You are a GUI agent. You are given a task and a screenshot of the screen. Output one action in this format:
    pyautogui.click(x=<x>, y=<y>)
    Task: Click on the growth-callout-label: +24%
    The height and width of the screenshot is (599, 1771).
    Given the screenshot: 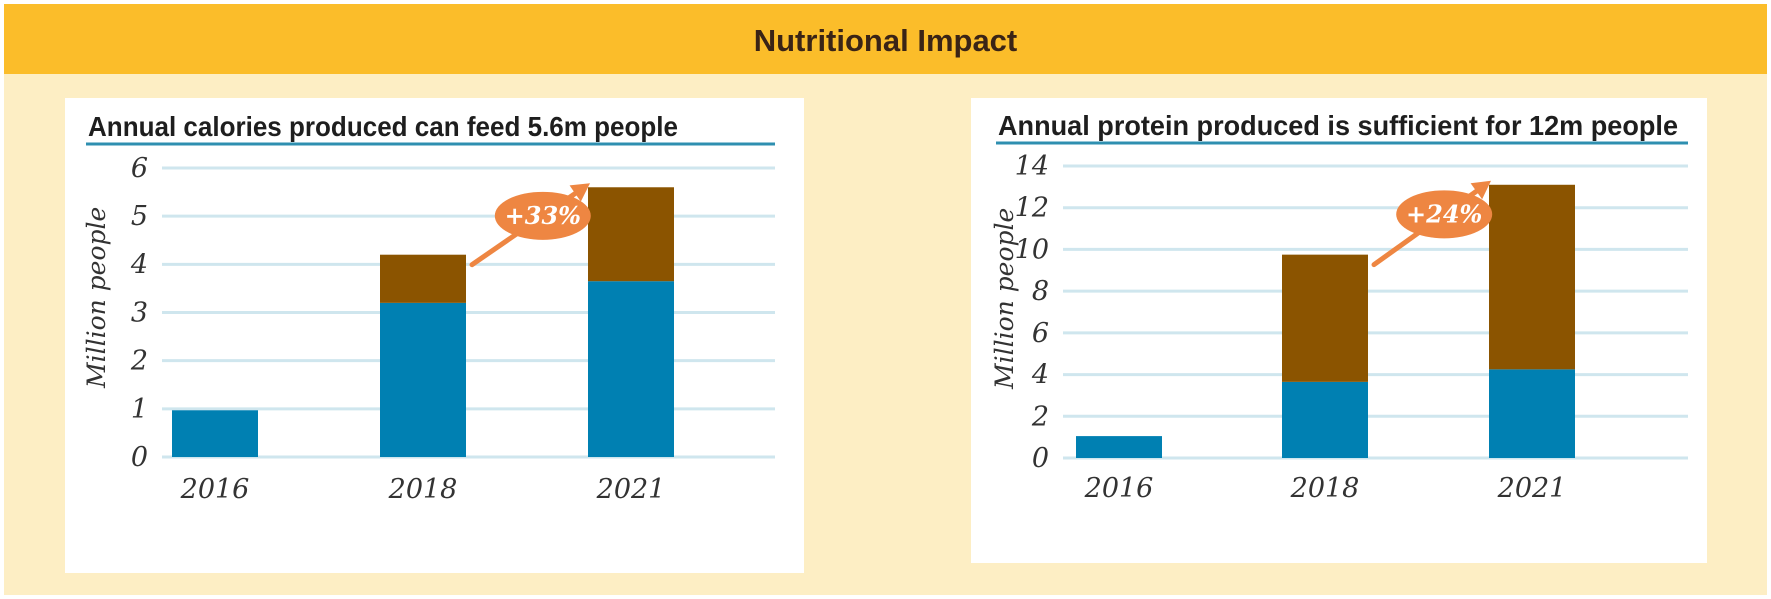 What is the action you would take?
    pyautogui.click(x=1444, y=213)
    